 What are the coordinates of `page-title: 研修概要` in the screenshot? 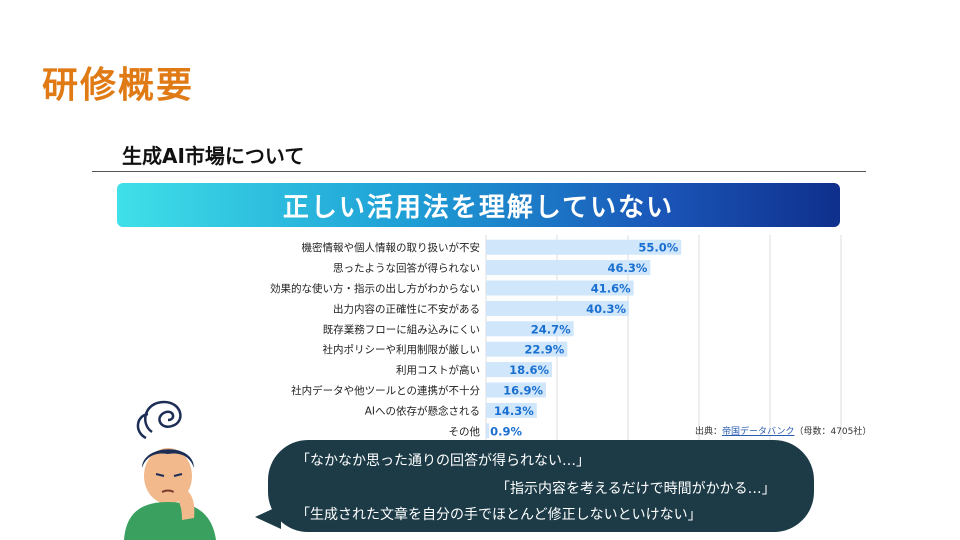 It's located at (118, 85).